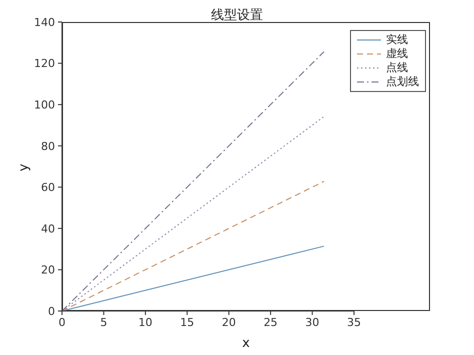 Image resolution: width=474 pixels, height=355 pixels. I want to click on y-tick-label: 60, so click(48, 187).